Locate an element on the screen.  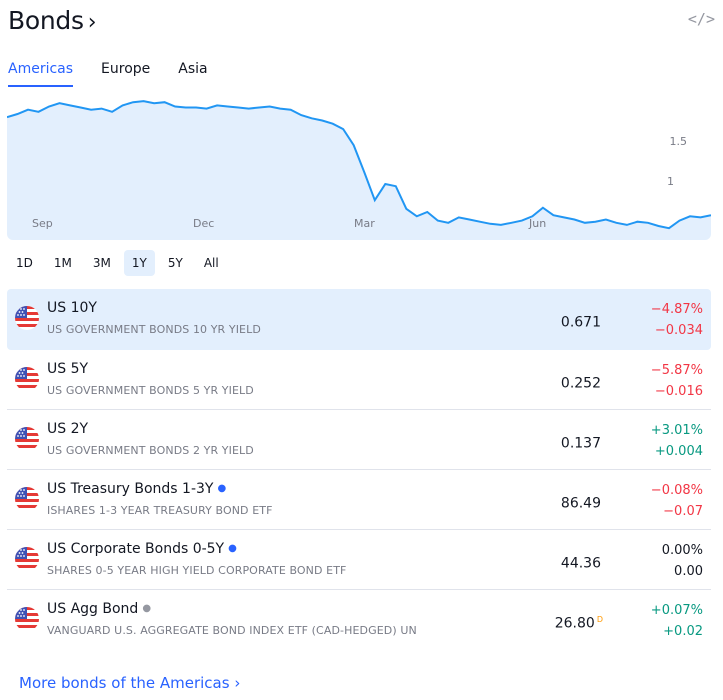
bond-name: US Treasury Bonds 1-3Y ● is located at coordinates (136, 489).